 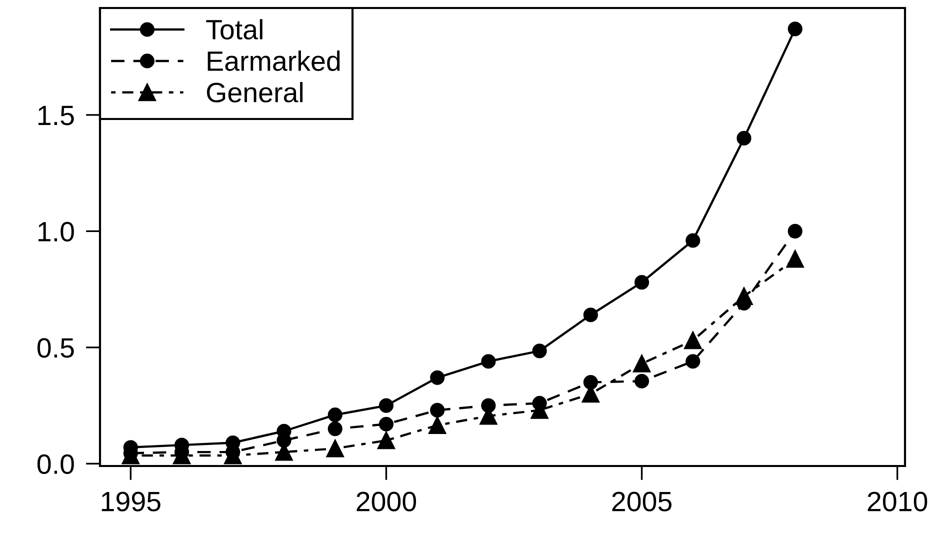 I want to click on x-tick-label: 2010, so click(x=898, y=502).